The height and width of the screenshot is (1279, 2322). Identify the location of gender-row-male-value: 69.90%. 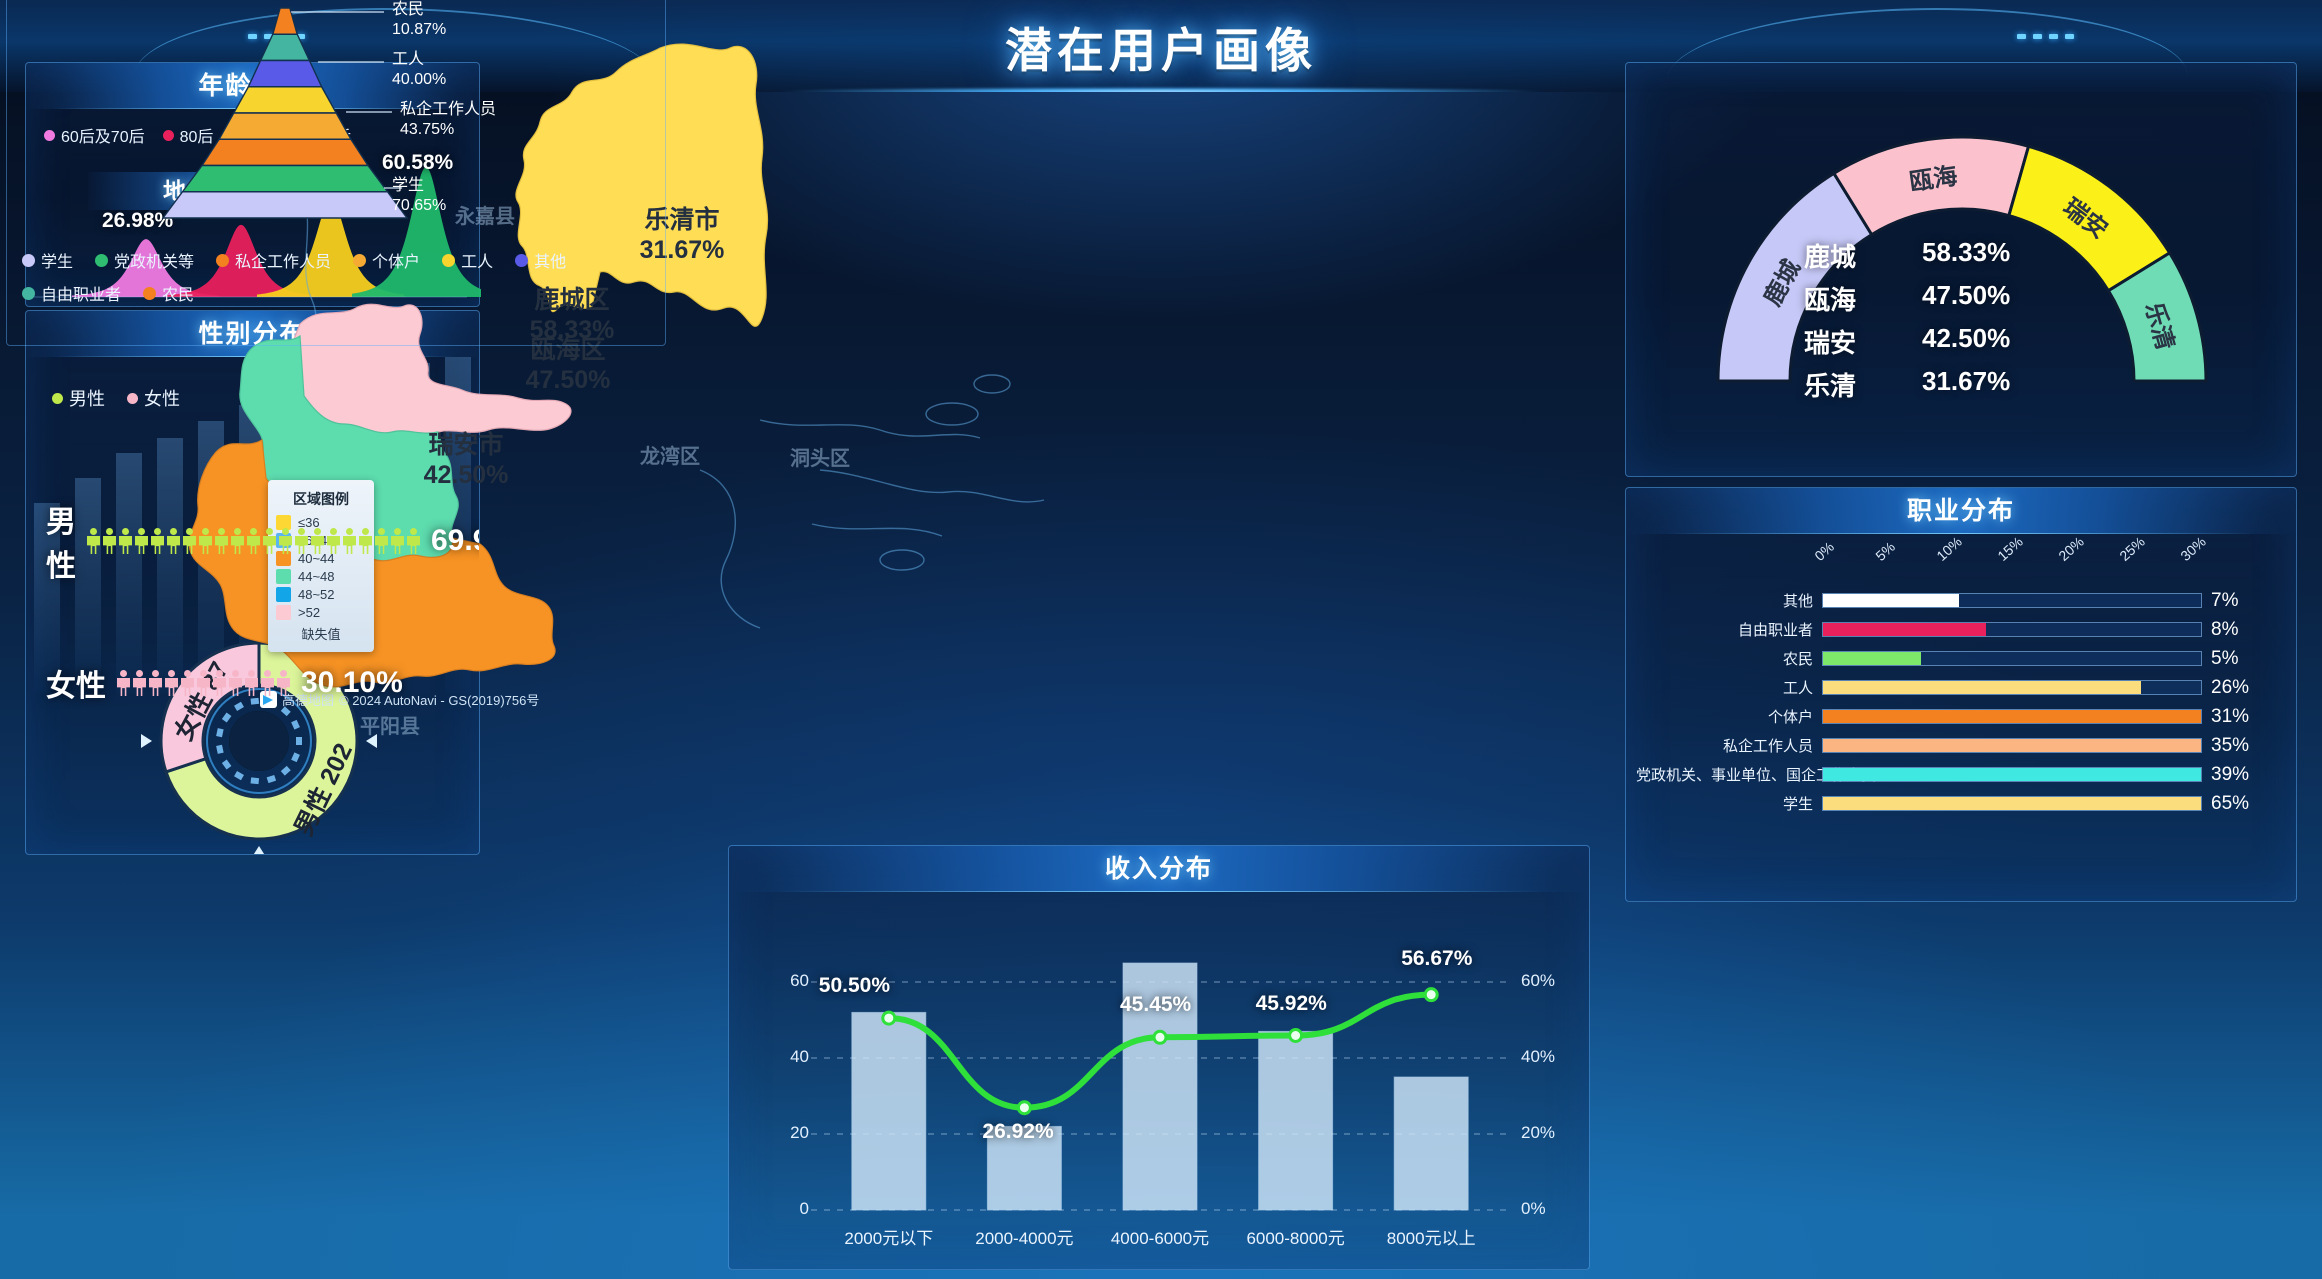
(455, 540).